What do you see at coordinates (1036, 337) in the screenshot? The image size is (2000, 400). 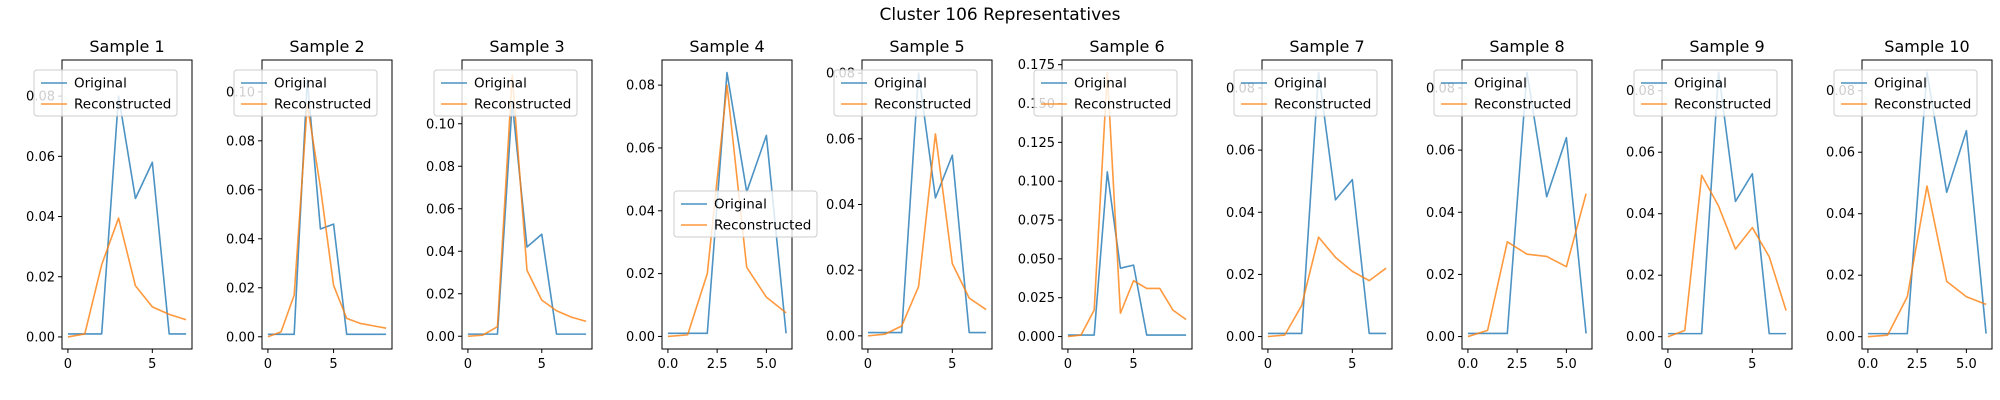 I see `y-tick-label: 0.000` at bounding box center [1036, 337].